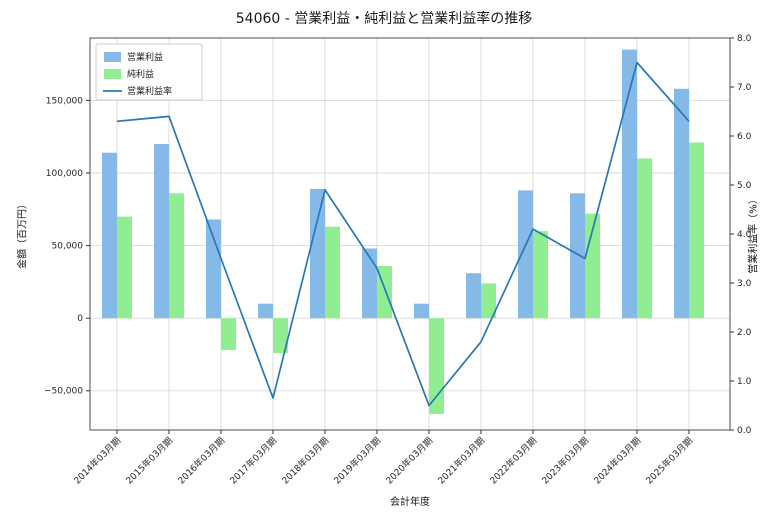  Describe the element at coordinates (201, 461) in the screenshot. I see `x-tick-label: 2016年03月期` at that location.